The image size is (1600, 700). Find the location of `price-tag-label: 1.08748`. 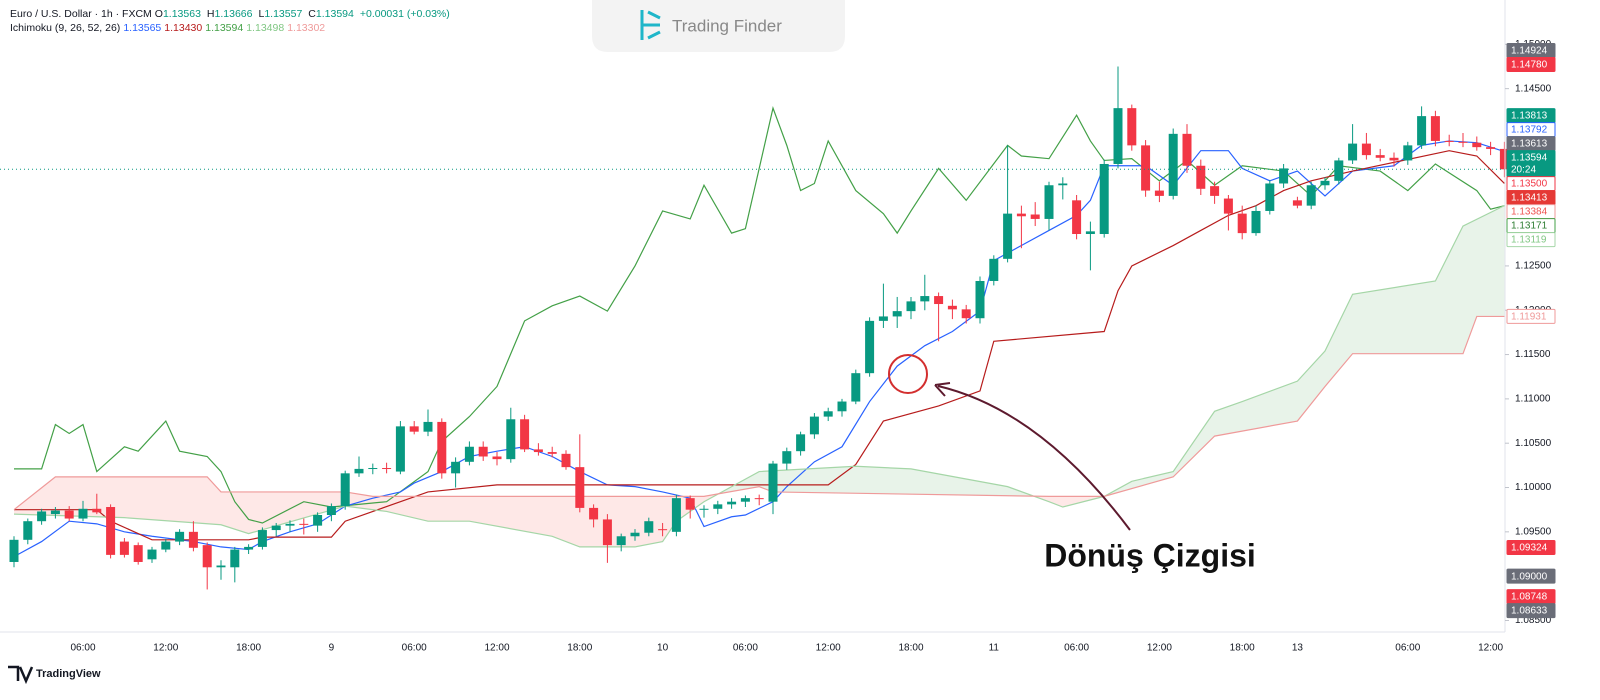

price-tag-label: 1.08748 is located at coordinates (1529, 597).